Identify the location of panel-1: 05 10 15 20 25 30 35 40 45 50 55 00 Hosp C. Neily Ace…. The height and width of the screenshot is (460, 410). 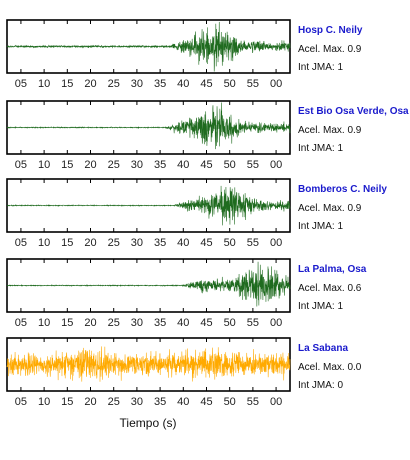
(184, 54).